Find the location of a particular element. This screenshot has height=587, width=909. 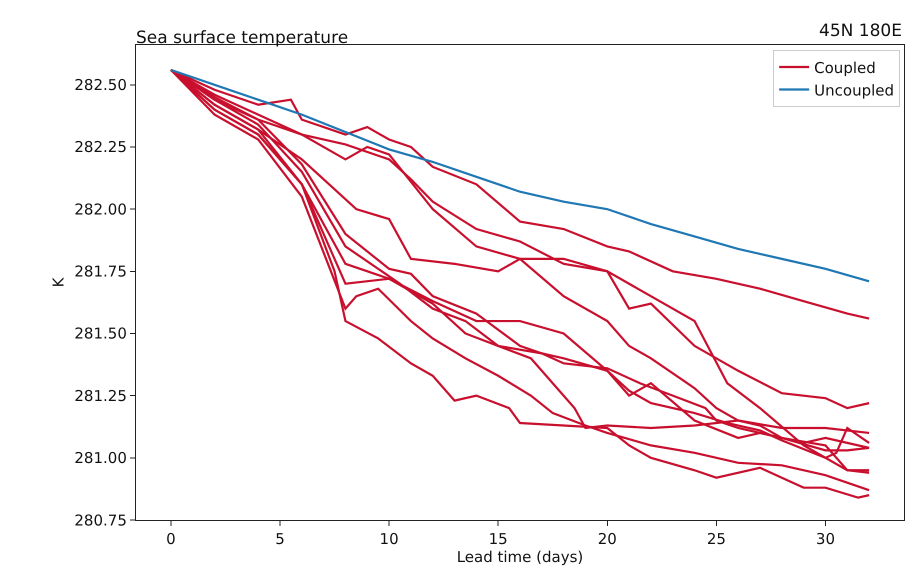

x-tick-label: 10 is located at coordinates (389, 539).